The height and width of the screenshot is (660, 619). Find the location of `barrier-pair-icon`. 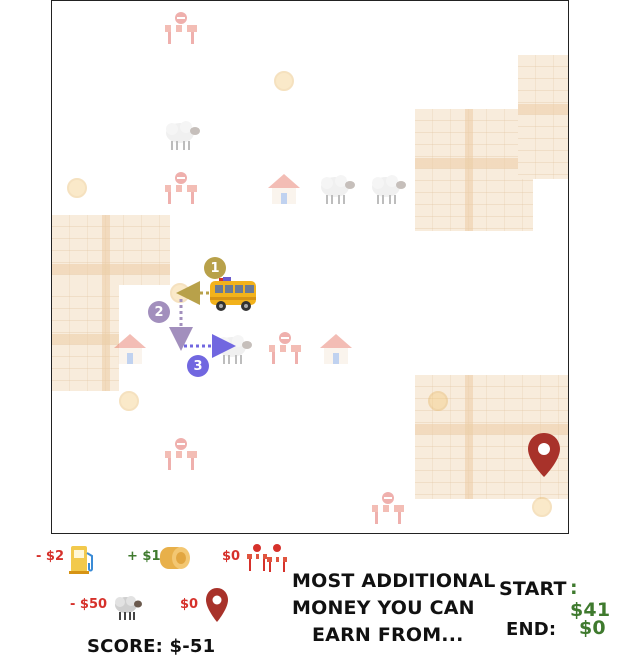

barrier-pair-icon is located at coordinates (267, 558).